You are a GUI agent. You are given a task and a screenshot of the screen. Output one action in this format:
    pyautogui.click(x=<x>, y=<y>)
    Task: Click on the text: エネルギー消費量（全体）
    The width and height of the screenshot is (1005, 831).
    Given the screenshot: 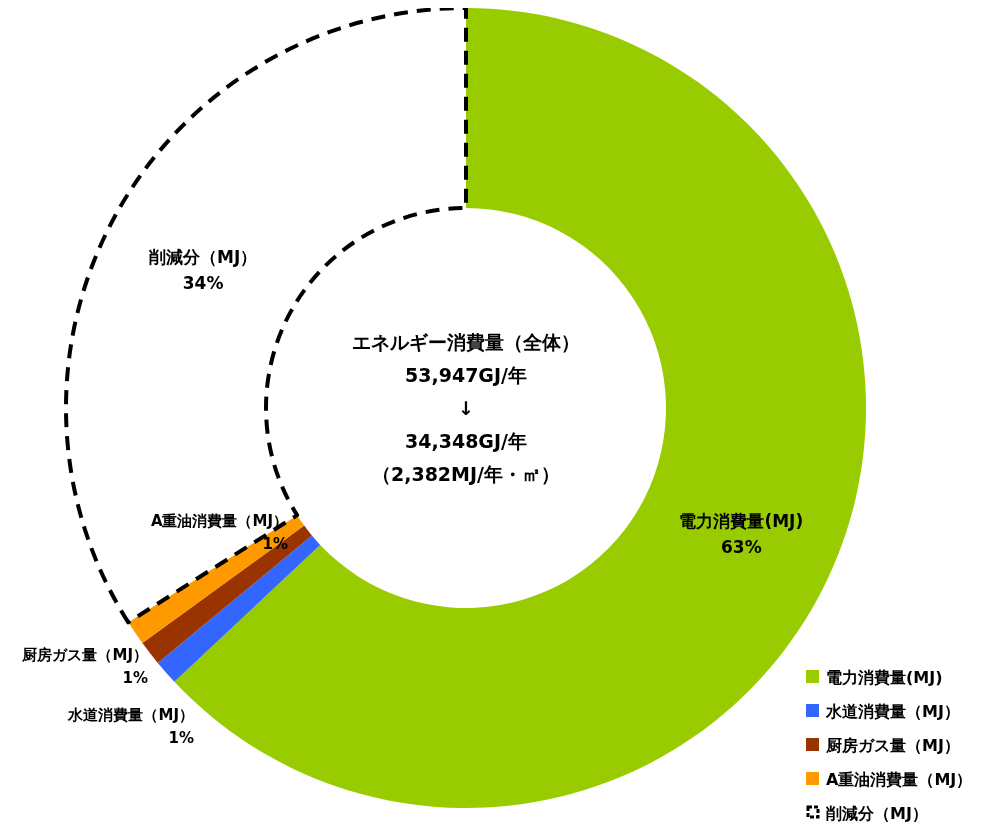 What is the action you would take?
    pyautogui.click(x=466, y=342)
    